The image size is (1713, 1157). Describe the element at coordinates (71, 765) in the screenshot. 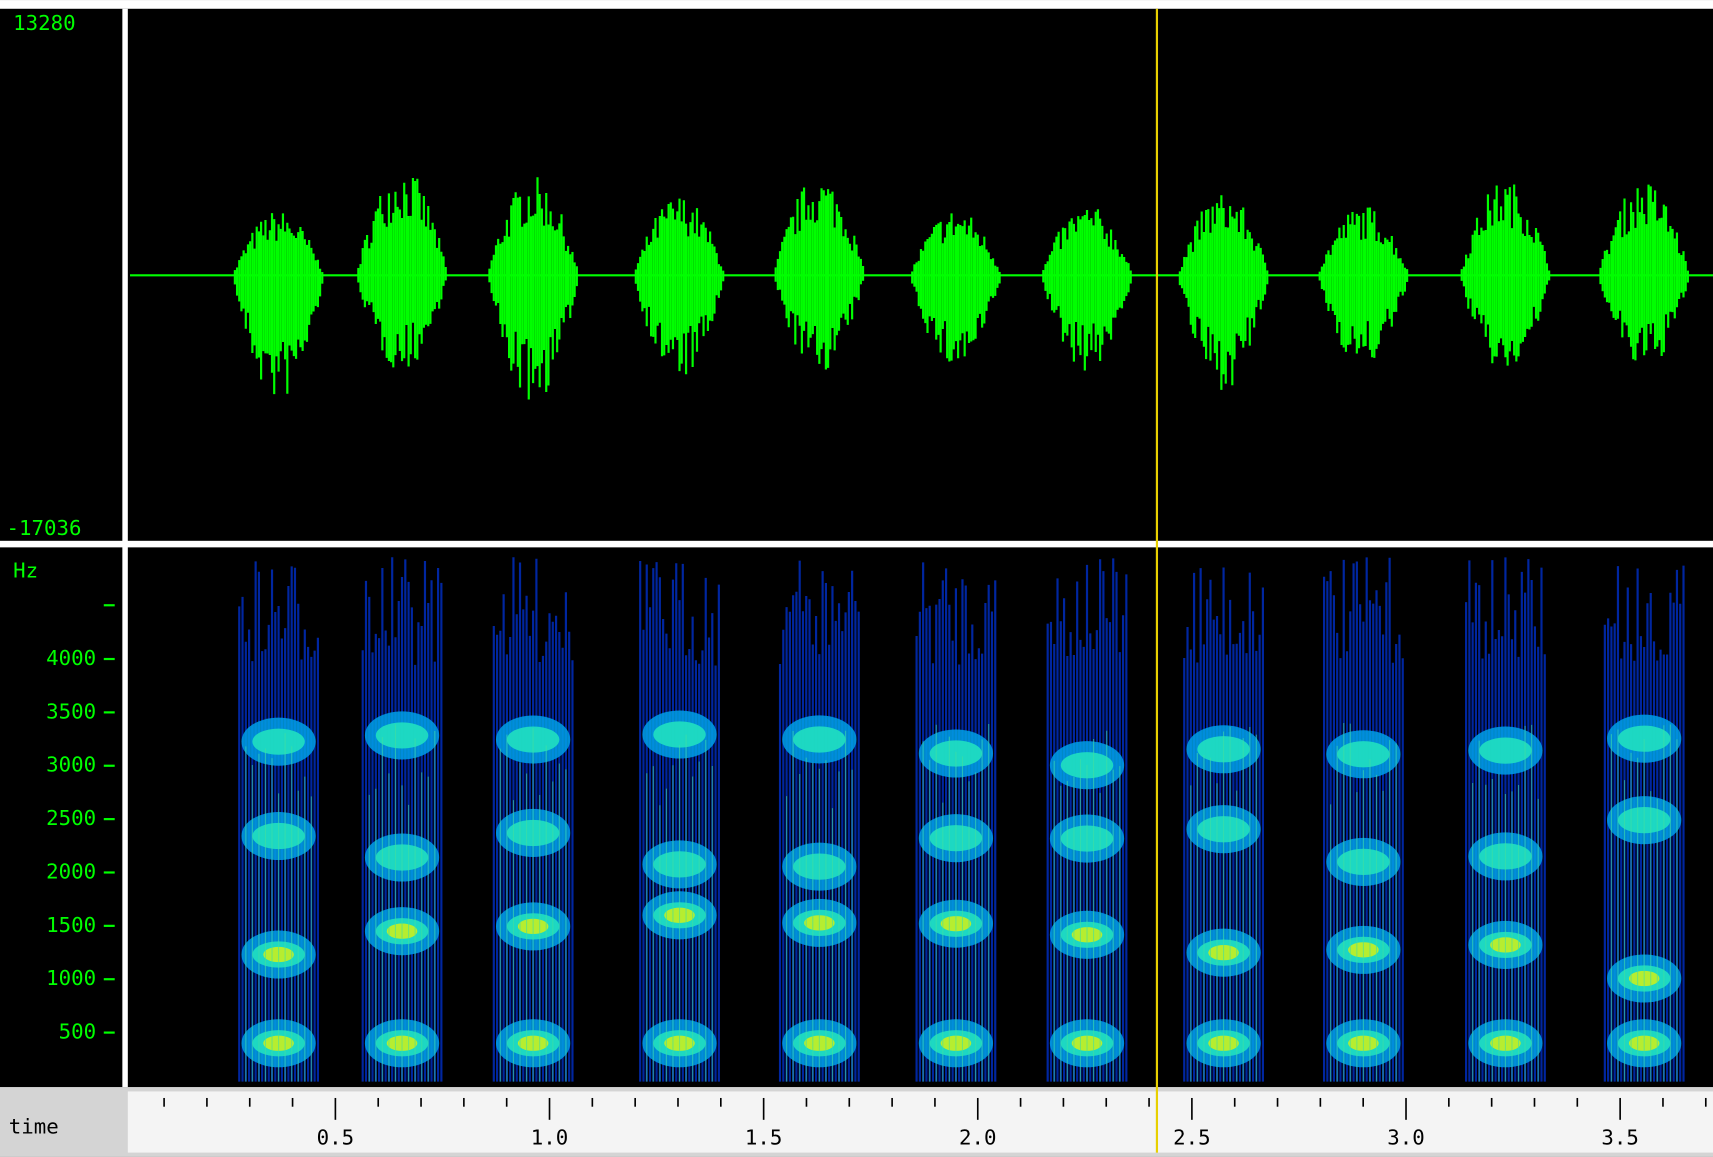

I see `freq-tick-label: 3000` at that location.